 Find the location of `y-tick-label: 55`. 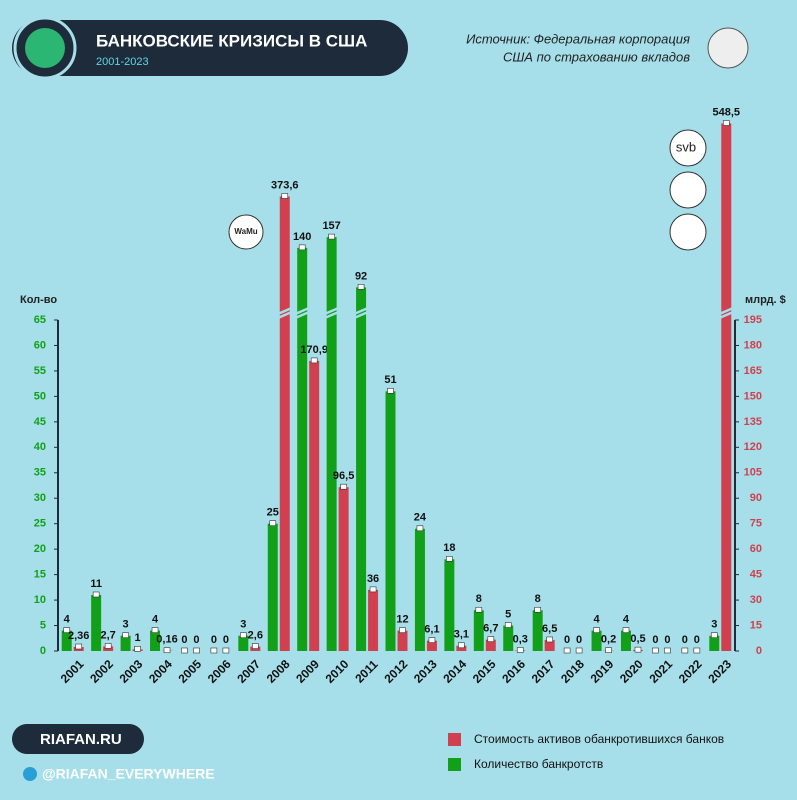

y-tick-label: 55 is located at coordinates (40, 371).